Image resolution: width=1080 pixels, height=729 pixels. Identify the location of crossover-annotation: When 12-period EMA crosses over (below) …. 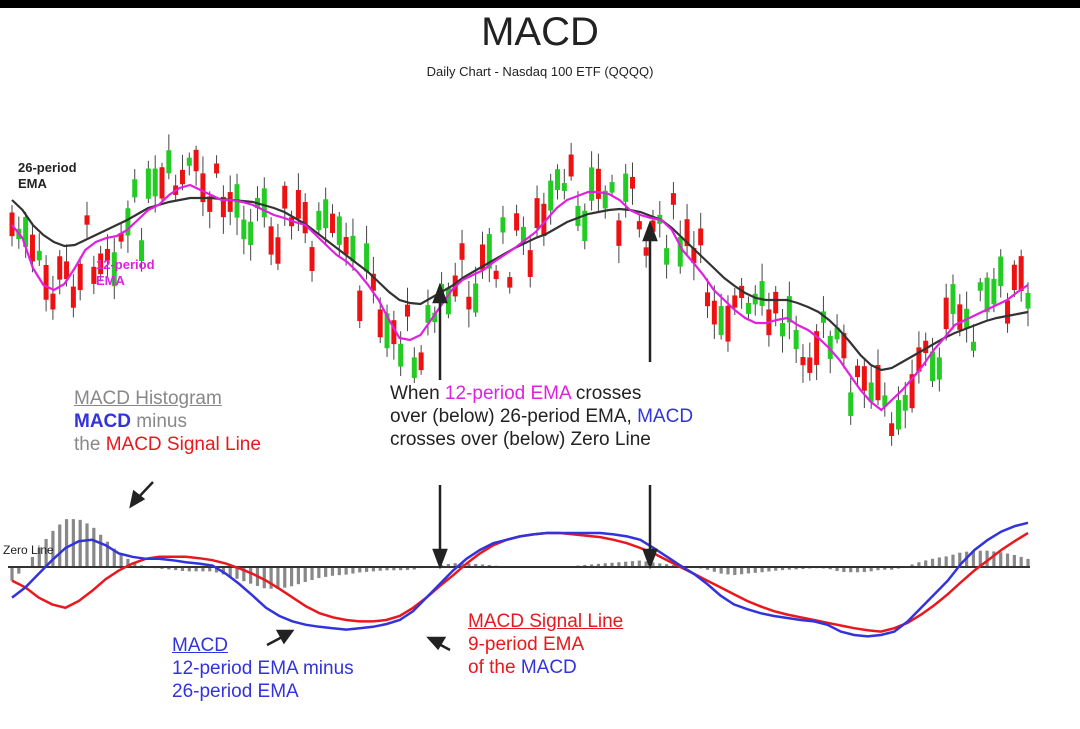
(542, 417).